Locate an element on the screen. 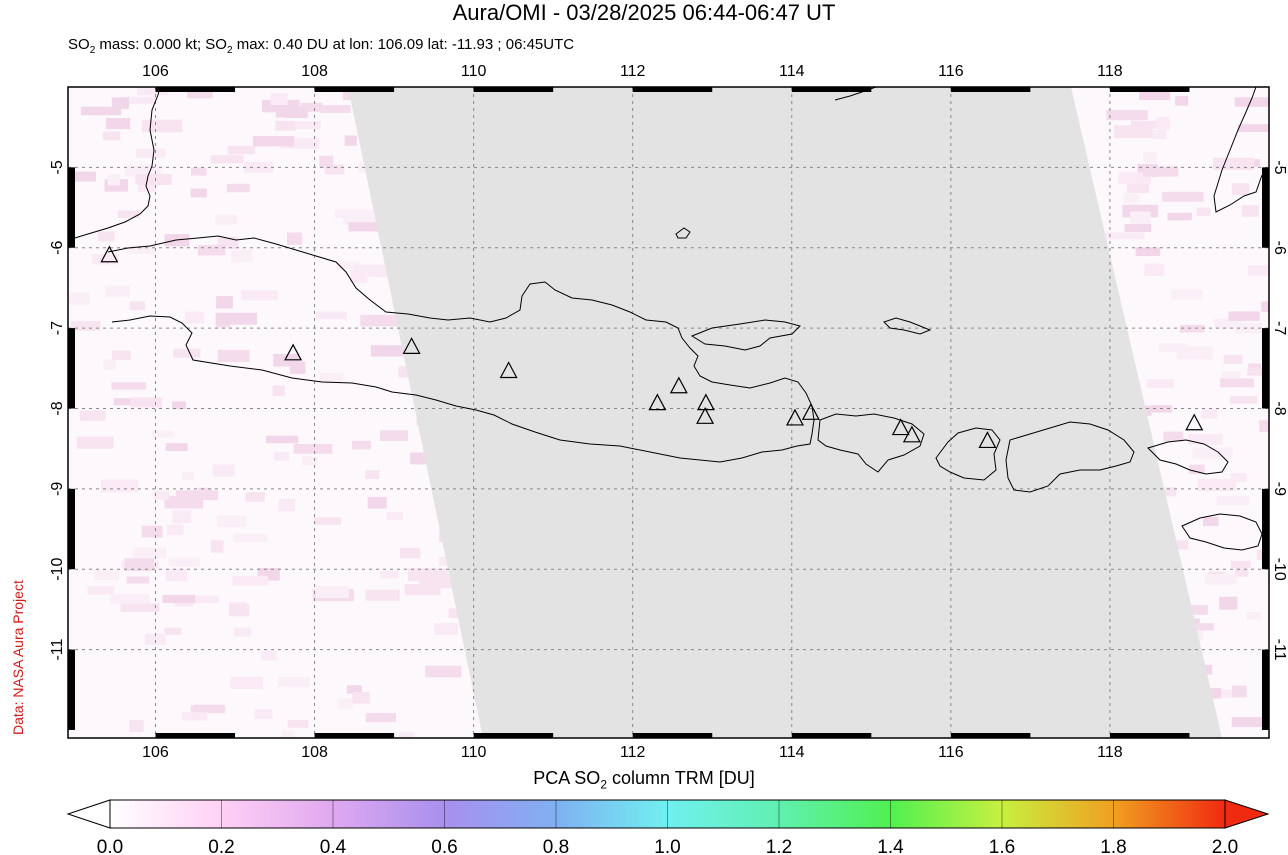 This screenshot has height=855, width=1288. colorbar: 0.0 0.2 0.4 0.6 0.8 1.0 1.2 1.4 1.6 1.8 2.0 is located at coordinates (668, 827).